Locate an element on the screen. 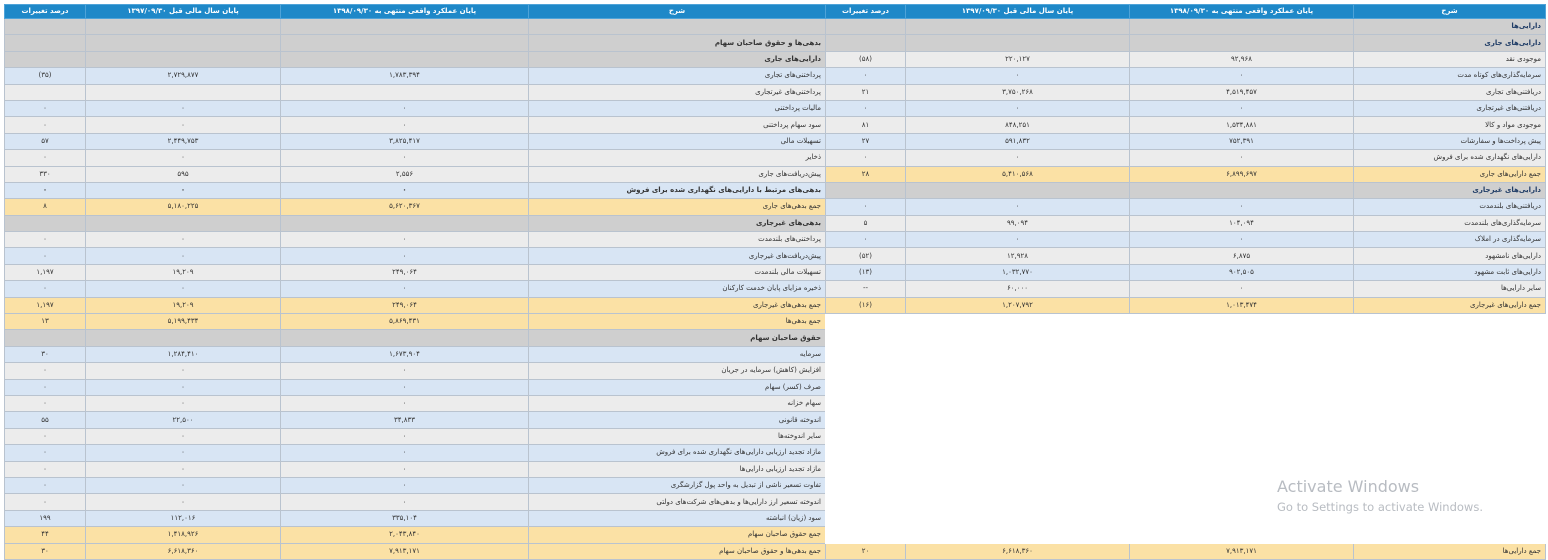 Image resolution: width=1548 pixels, height=560 pixels. asset-current-cell: ۶,۸۷۵ is located at coordinates (1241, 256).